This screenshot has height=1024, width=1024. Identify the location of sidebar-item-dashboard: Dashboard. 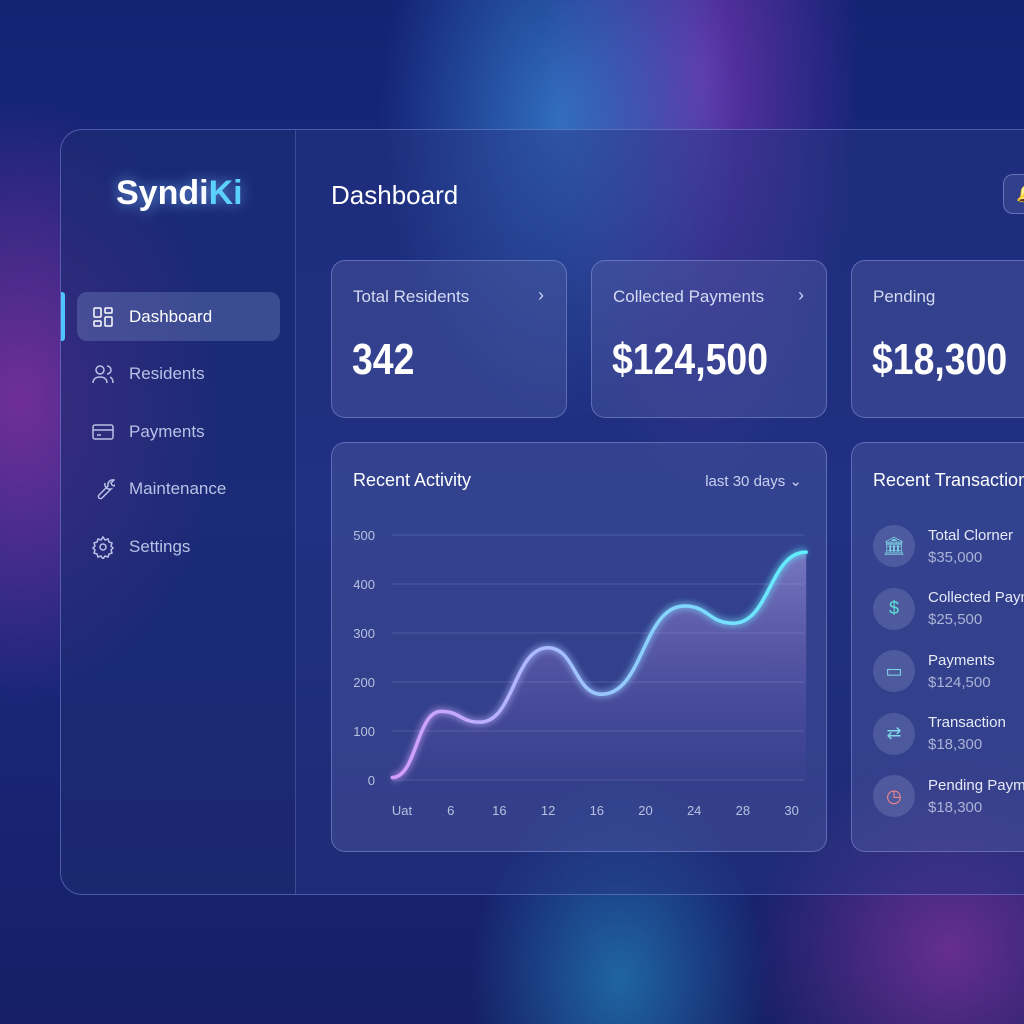
(178, 316).